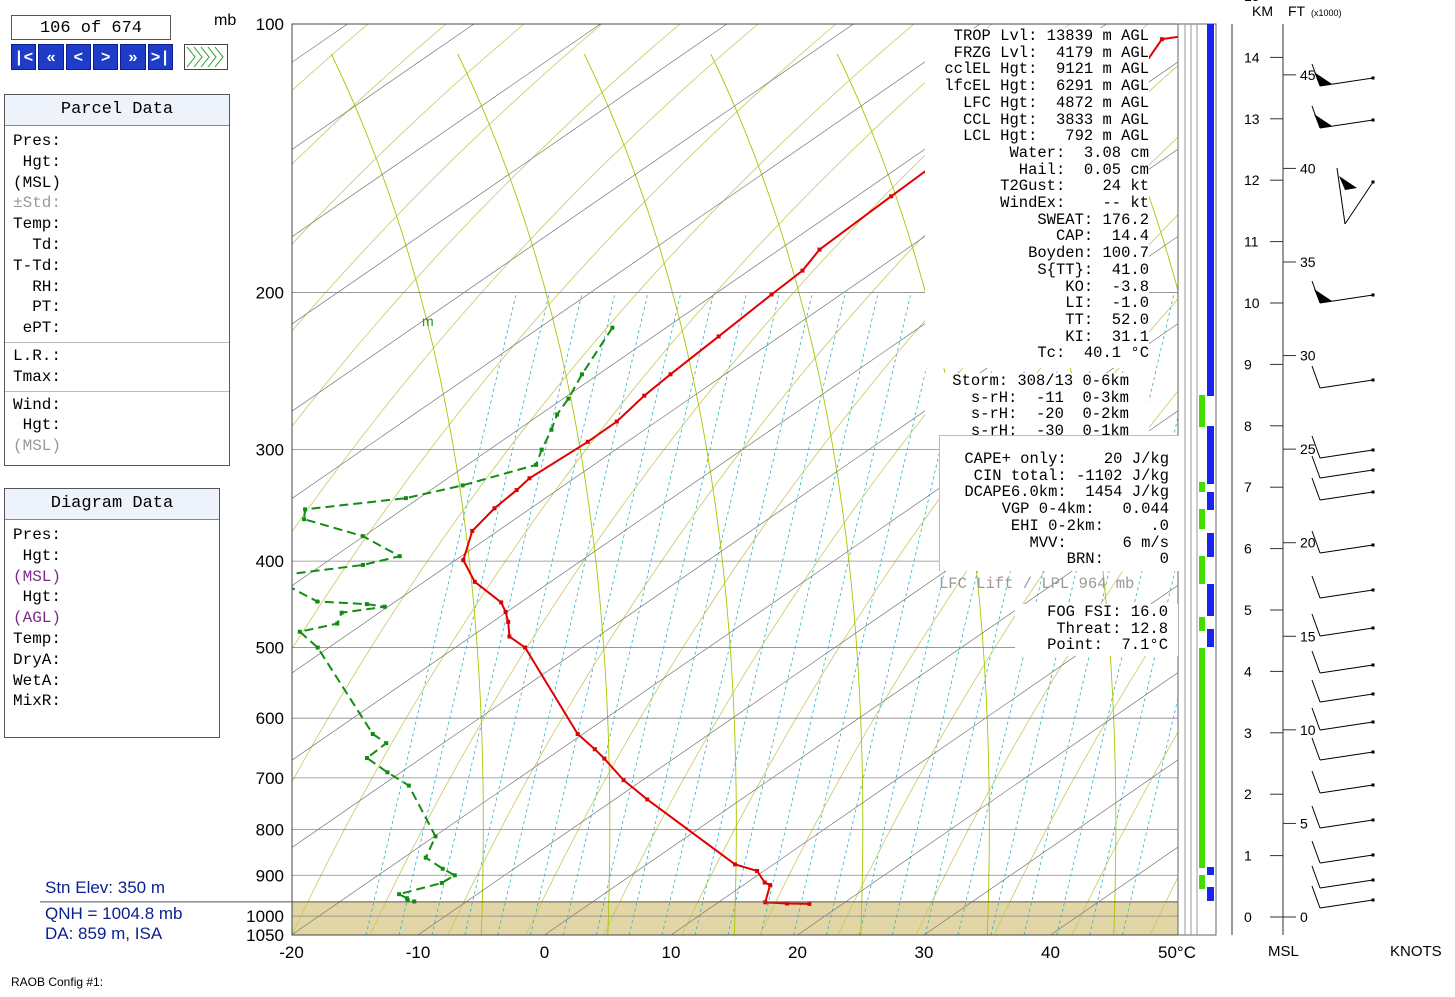 The image size is (1455, 997). What do you see at coordinates (1071, 475) in the screenshot?
I see `index-line: CIN total: -1102 J/kg` at bounding box center [1071, 475].